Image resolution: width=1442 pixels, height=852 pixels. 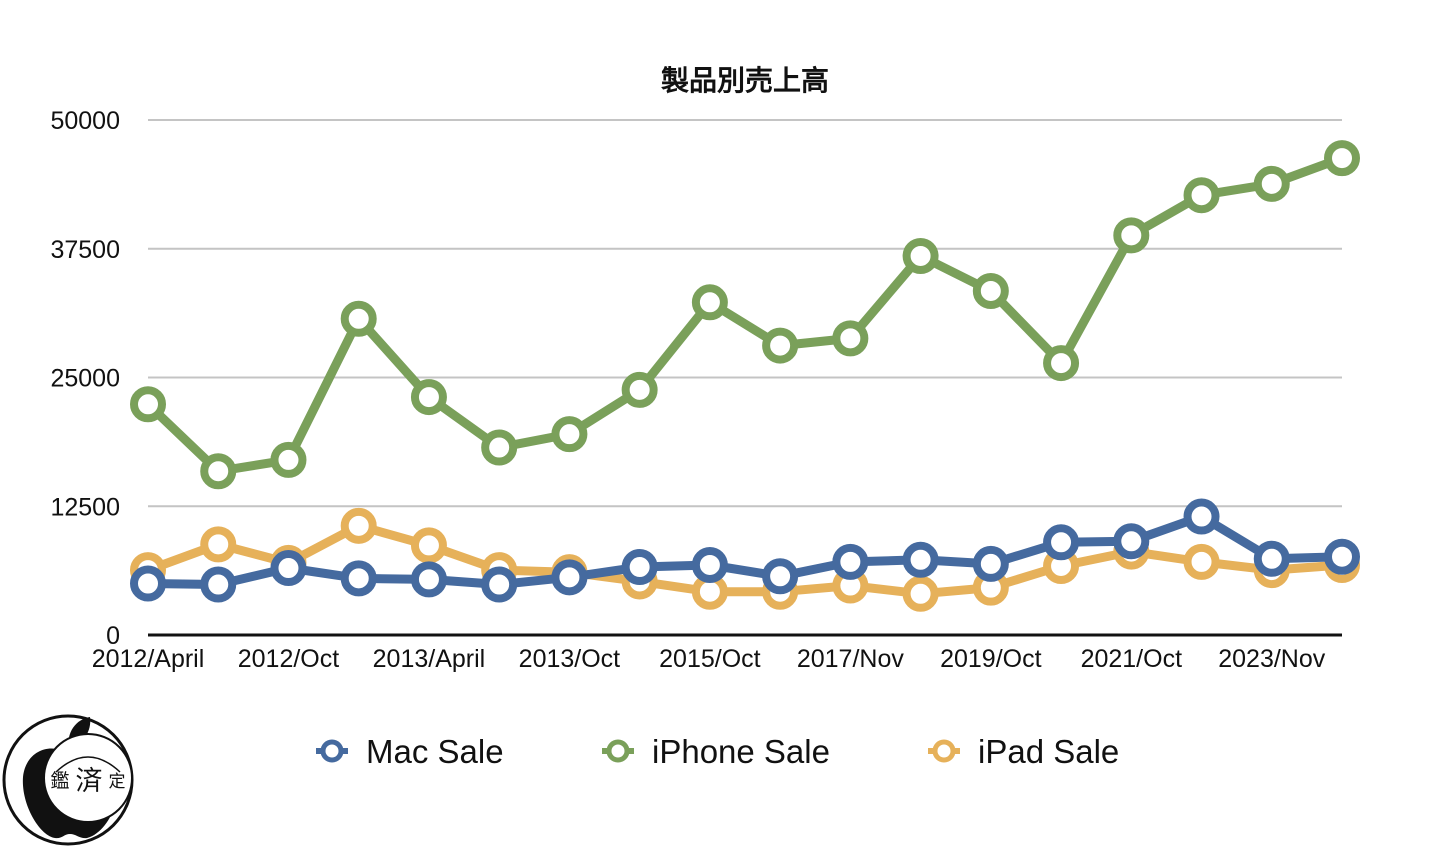 What do you see at coordinates (85, 379) in the screenshot?
I see `y-tick-label: 25000` at bounding box center [85, 379].